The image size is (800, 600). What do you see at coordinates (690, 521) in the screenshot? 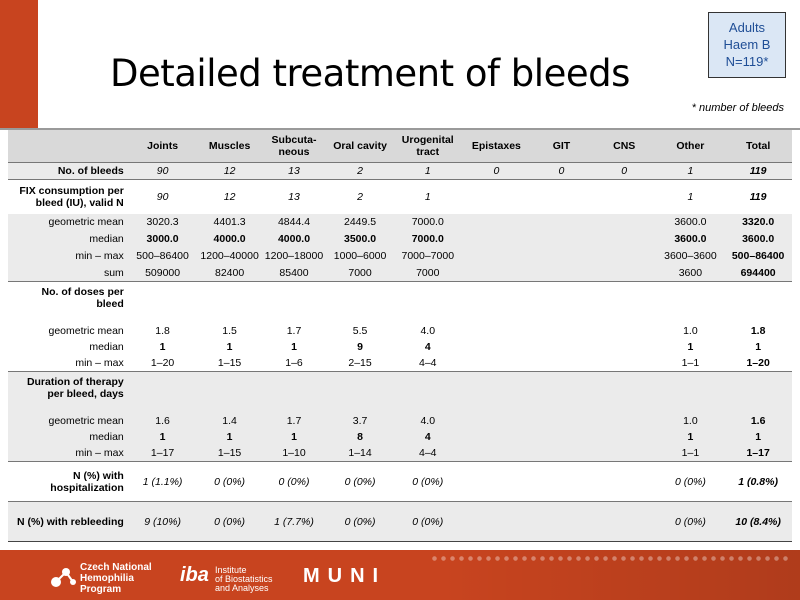
I see `table-cell: 0 (0%)` at bounding box center [690, 521].